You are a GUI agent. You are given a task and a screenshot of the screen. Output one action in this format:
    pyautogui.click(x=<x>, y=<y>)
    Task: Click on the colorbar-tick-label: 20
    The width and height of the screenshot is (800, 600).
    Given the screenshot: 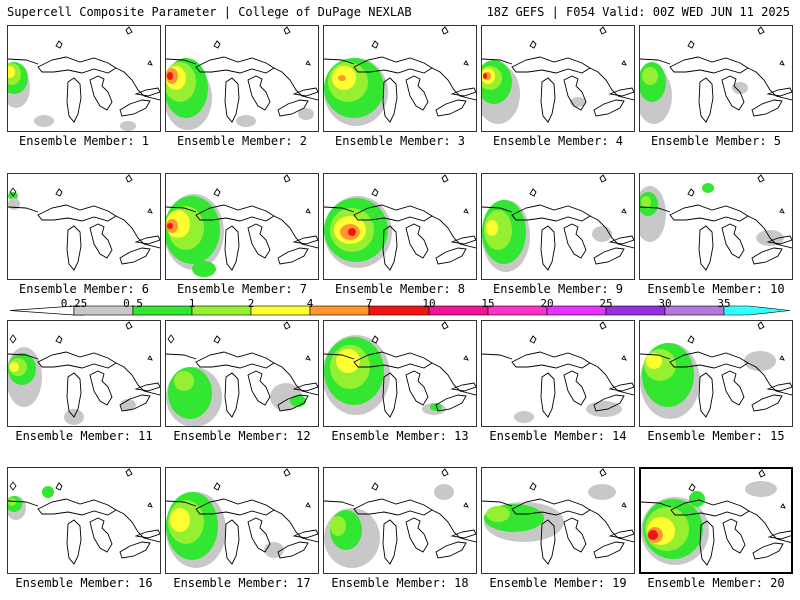 What is the action you would take?
    pyautogui.click(x=547, y=303)
    